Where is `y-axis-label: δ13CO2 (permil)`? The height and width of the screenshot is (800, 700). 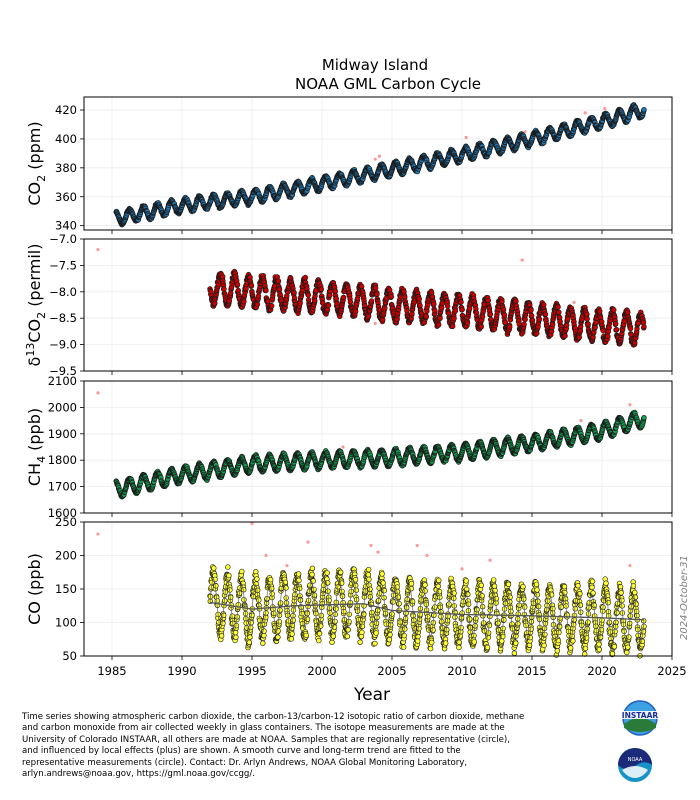 y-axis-label: δ13CO2 (permil) is located at coordinates (36, 305).